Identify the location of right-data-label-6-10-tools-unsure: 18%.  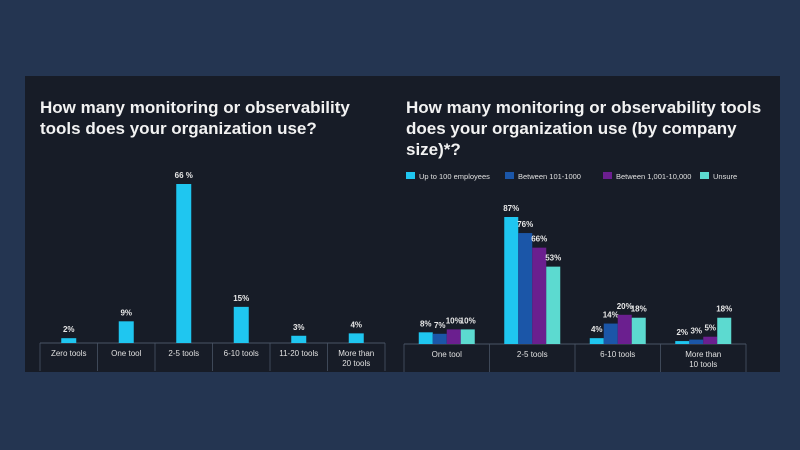
(639, 309).